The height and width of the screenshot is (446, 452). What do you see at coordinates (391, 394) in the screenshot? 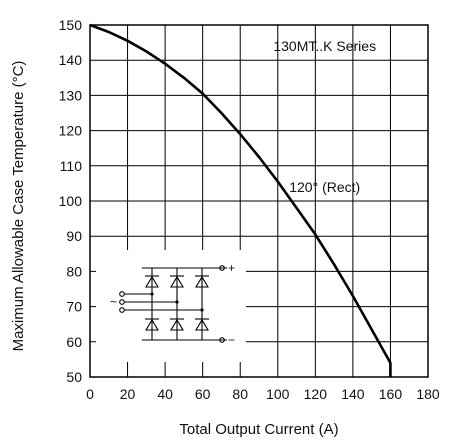
I see `x-tick-label: 160` at bounding box center [391, 394].